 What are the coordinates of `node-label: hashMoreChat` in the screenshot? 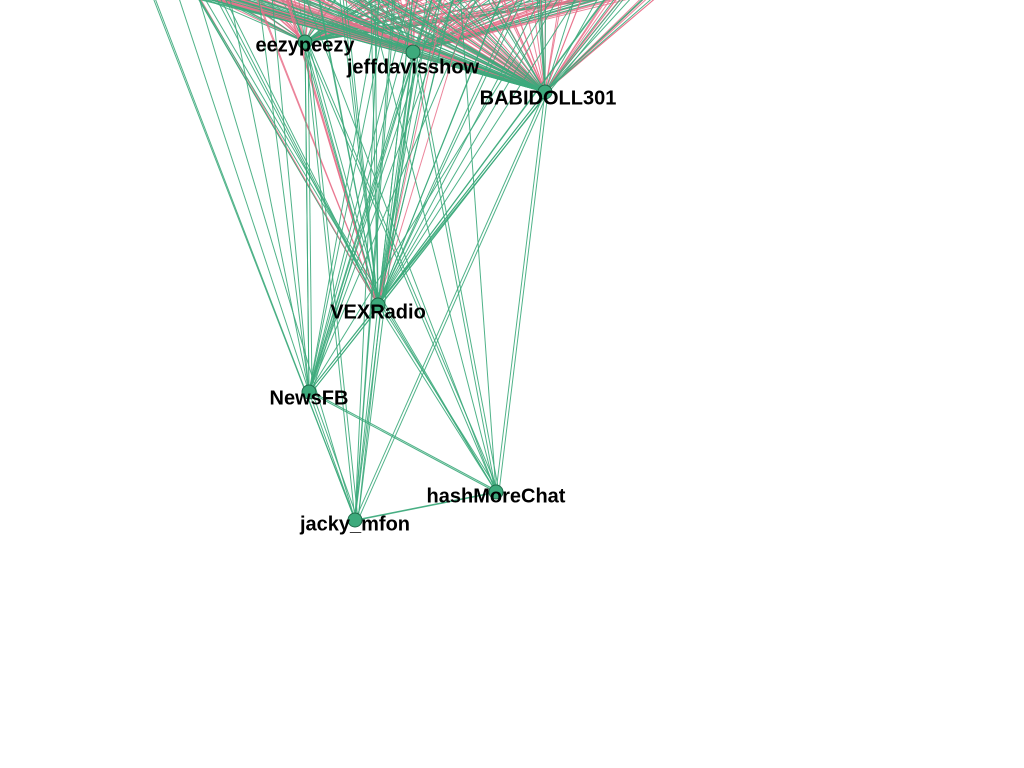 It's located at (496, 496).